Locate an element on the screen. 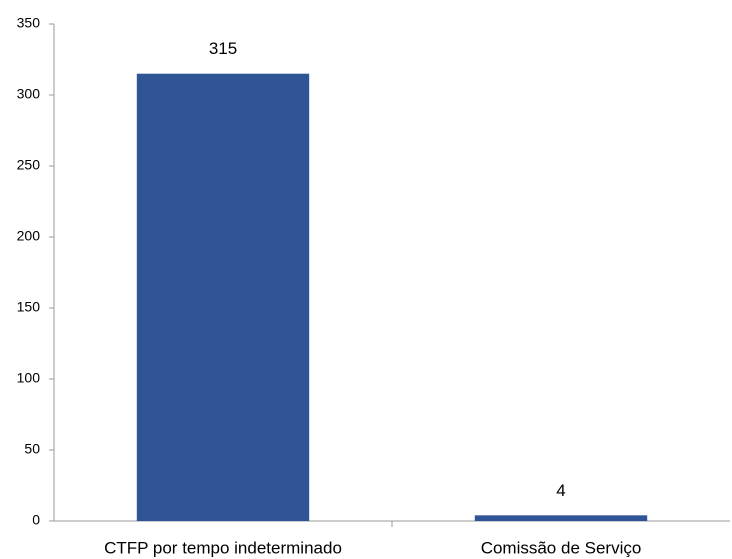  y-tick-label: 100 is located at coordinates (29, 378).